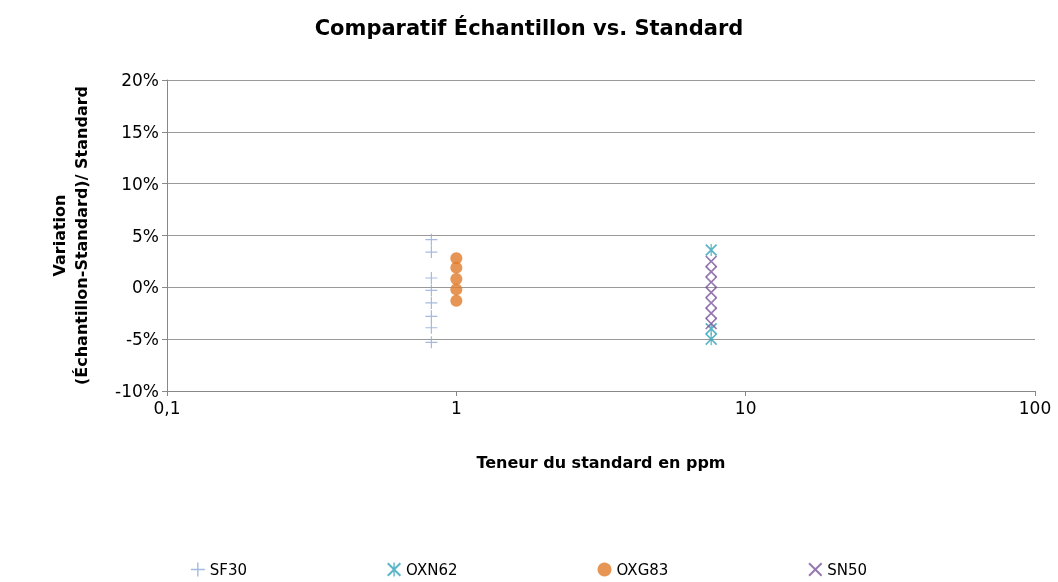 This screenshot has height=582, width=1058. I want to click on y-tick-label: 10%, so click(140, 183).